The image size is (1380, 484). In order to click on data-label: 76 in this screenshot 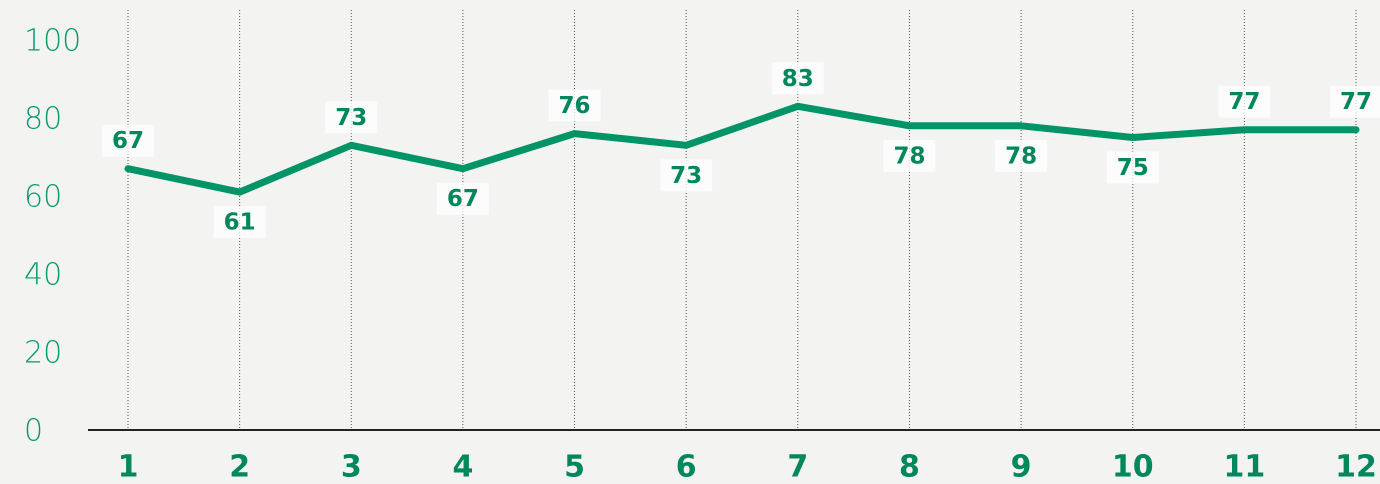, I will do `click(575, 106)`.